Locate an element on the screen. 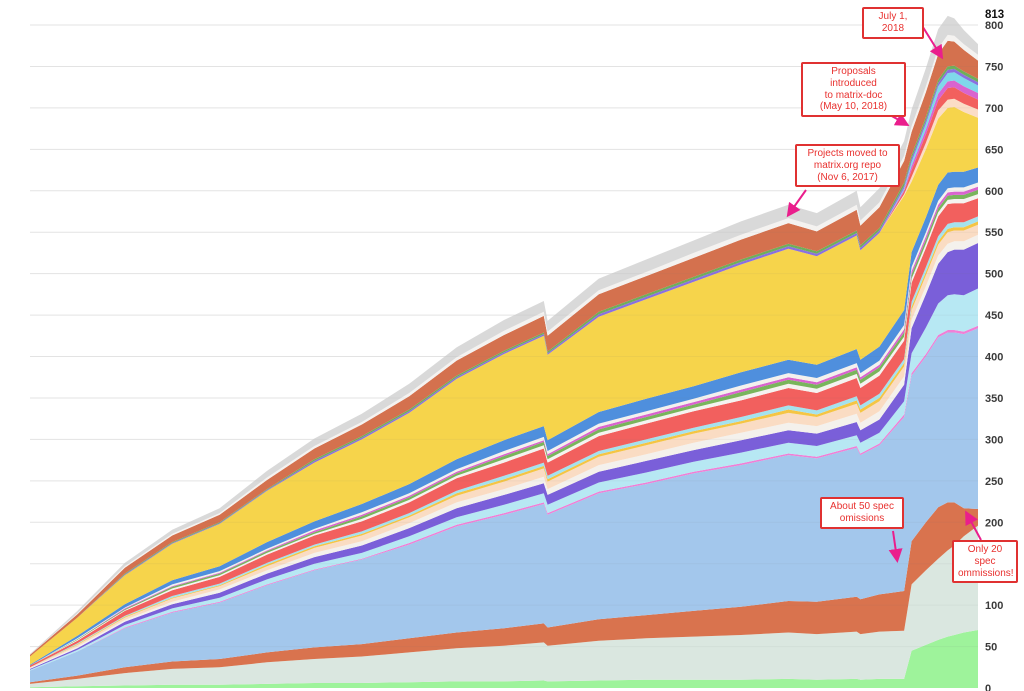 The height and width of the screenshot is (691, 1024). arrow-about-50-omissions is located at coordinates (895, 546).